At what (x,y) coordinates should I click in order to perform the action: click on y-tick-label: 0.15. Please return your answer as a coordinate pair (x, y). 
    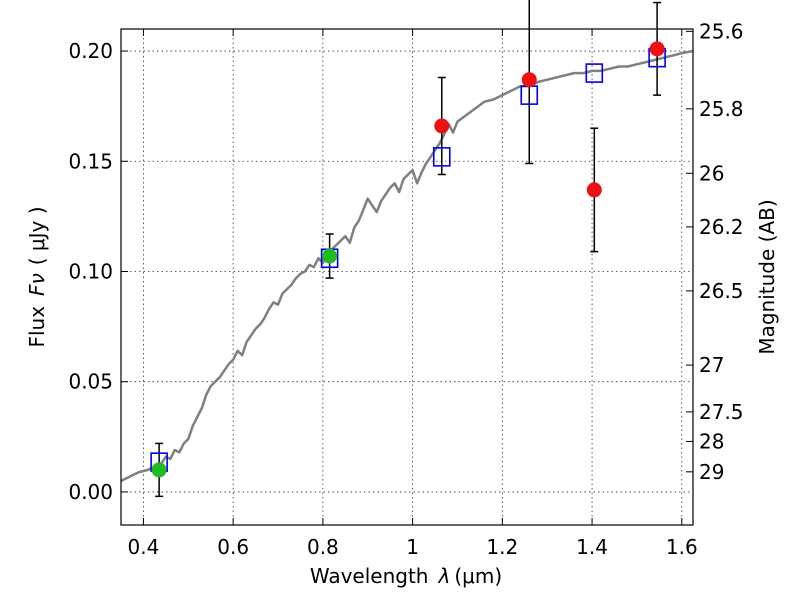
    Looking at the image, I should click on (90, 161).